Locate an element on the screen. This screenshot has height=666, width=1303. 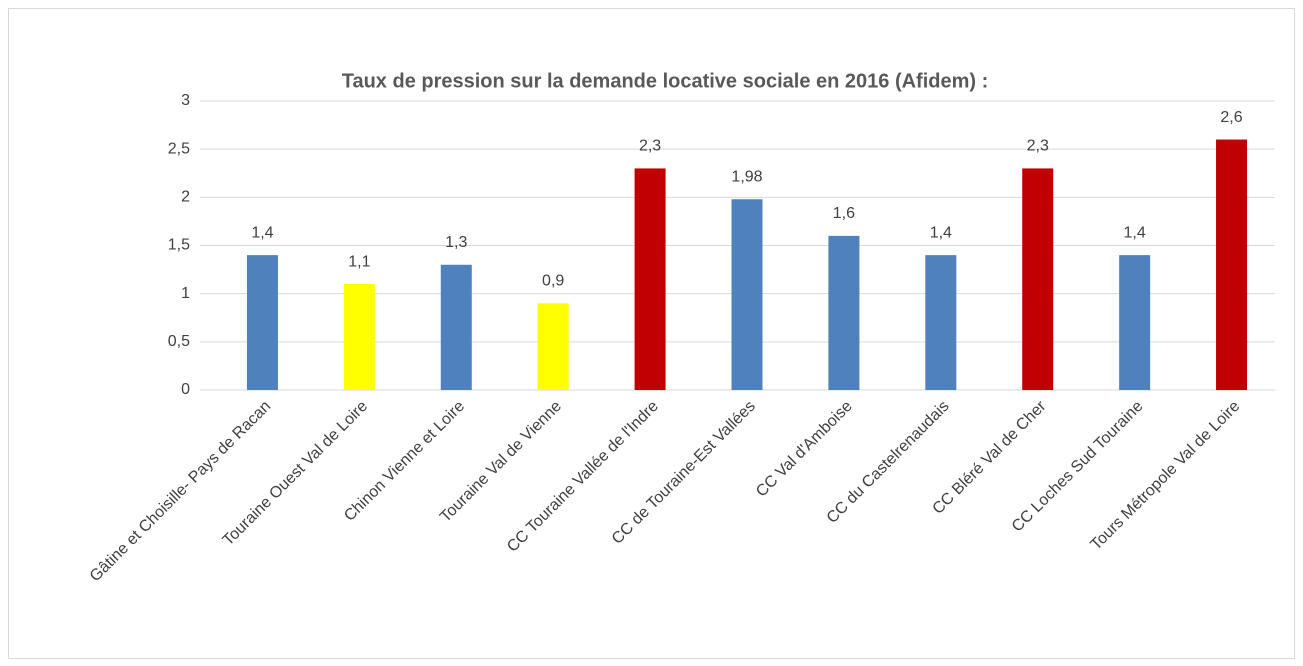
value-label: 1,6 is located at coordinates (844, 213).